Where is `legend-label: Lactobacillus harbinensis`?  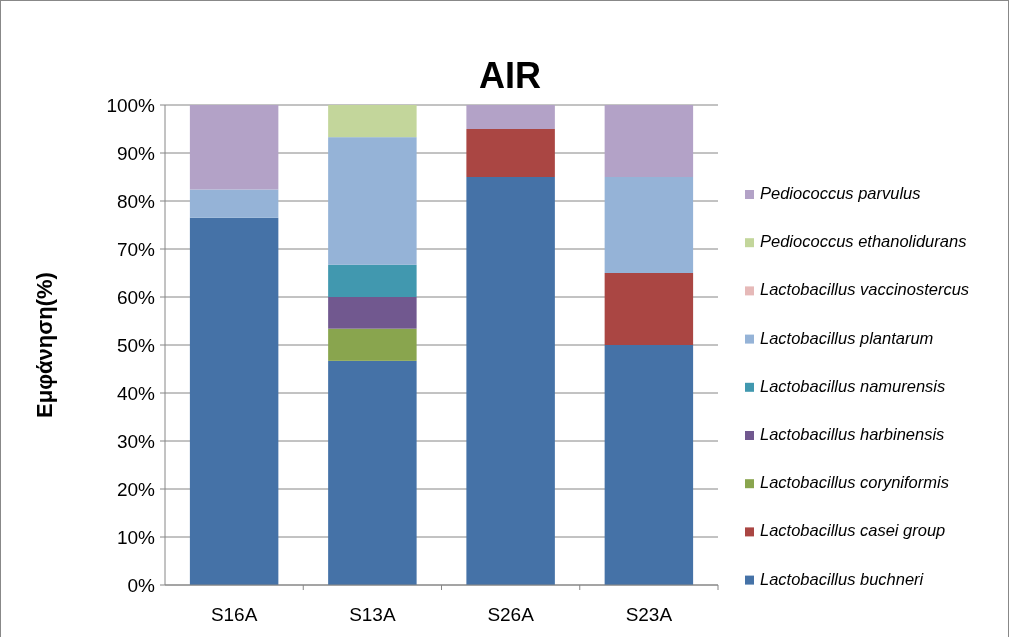
legend-label: Lactobacillus harbinensis is located at coordinates (852, 434).